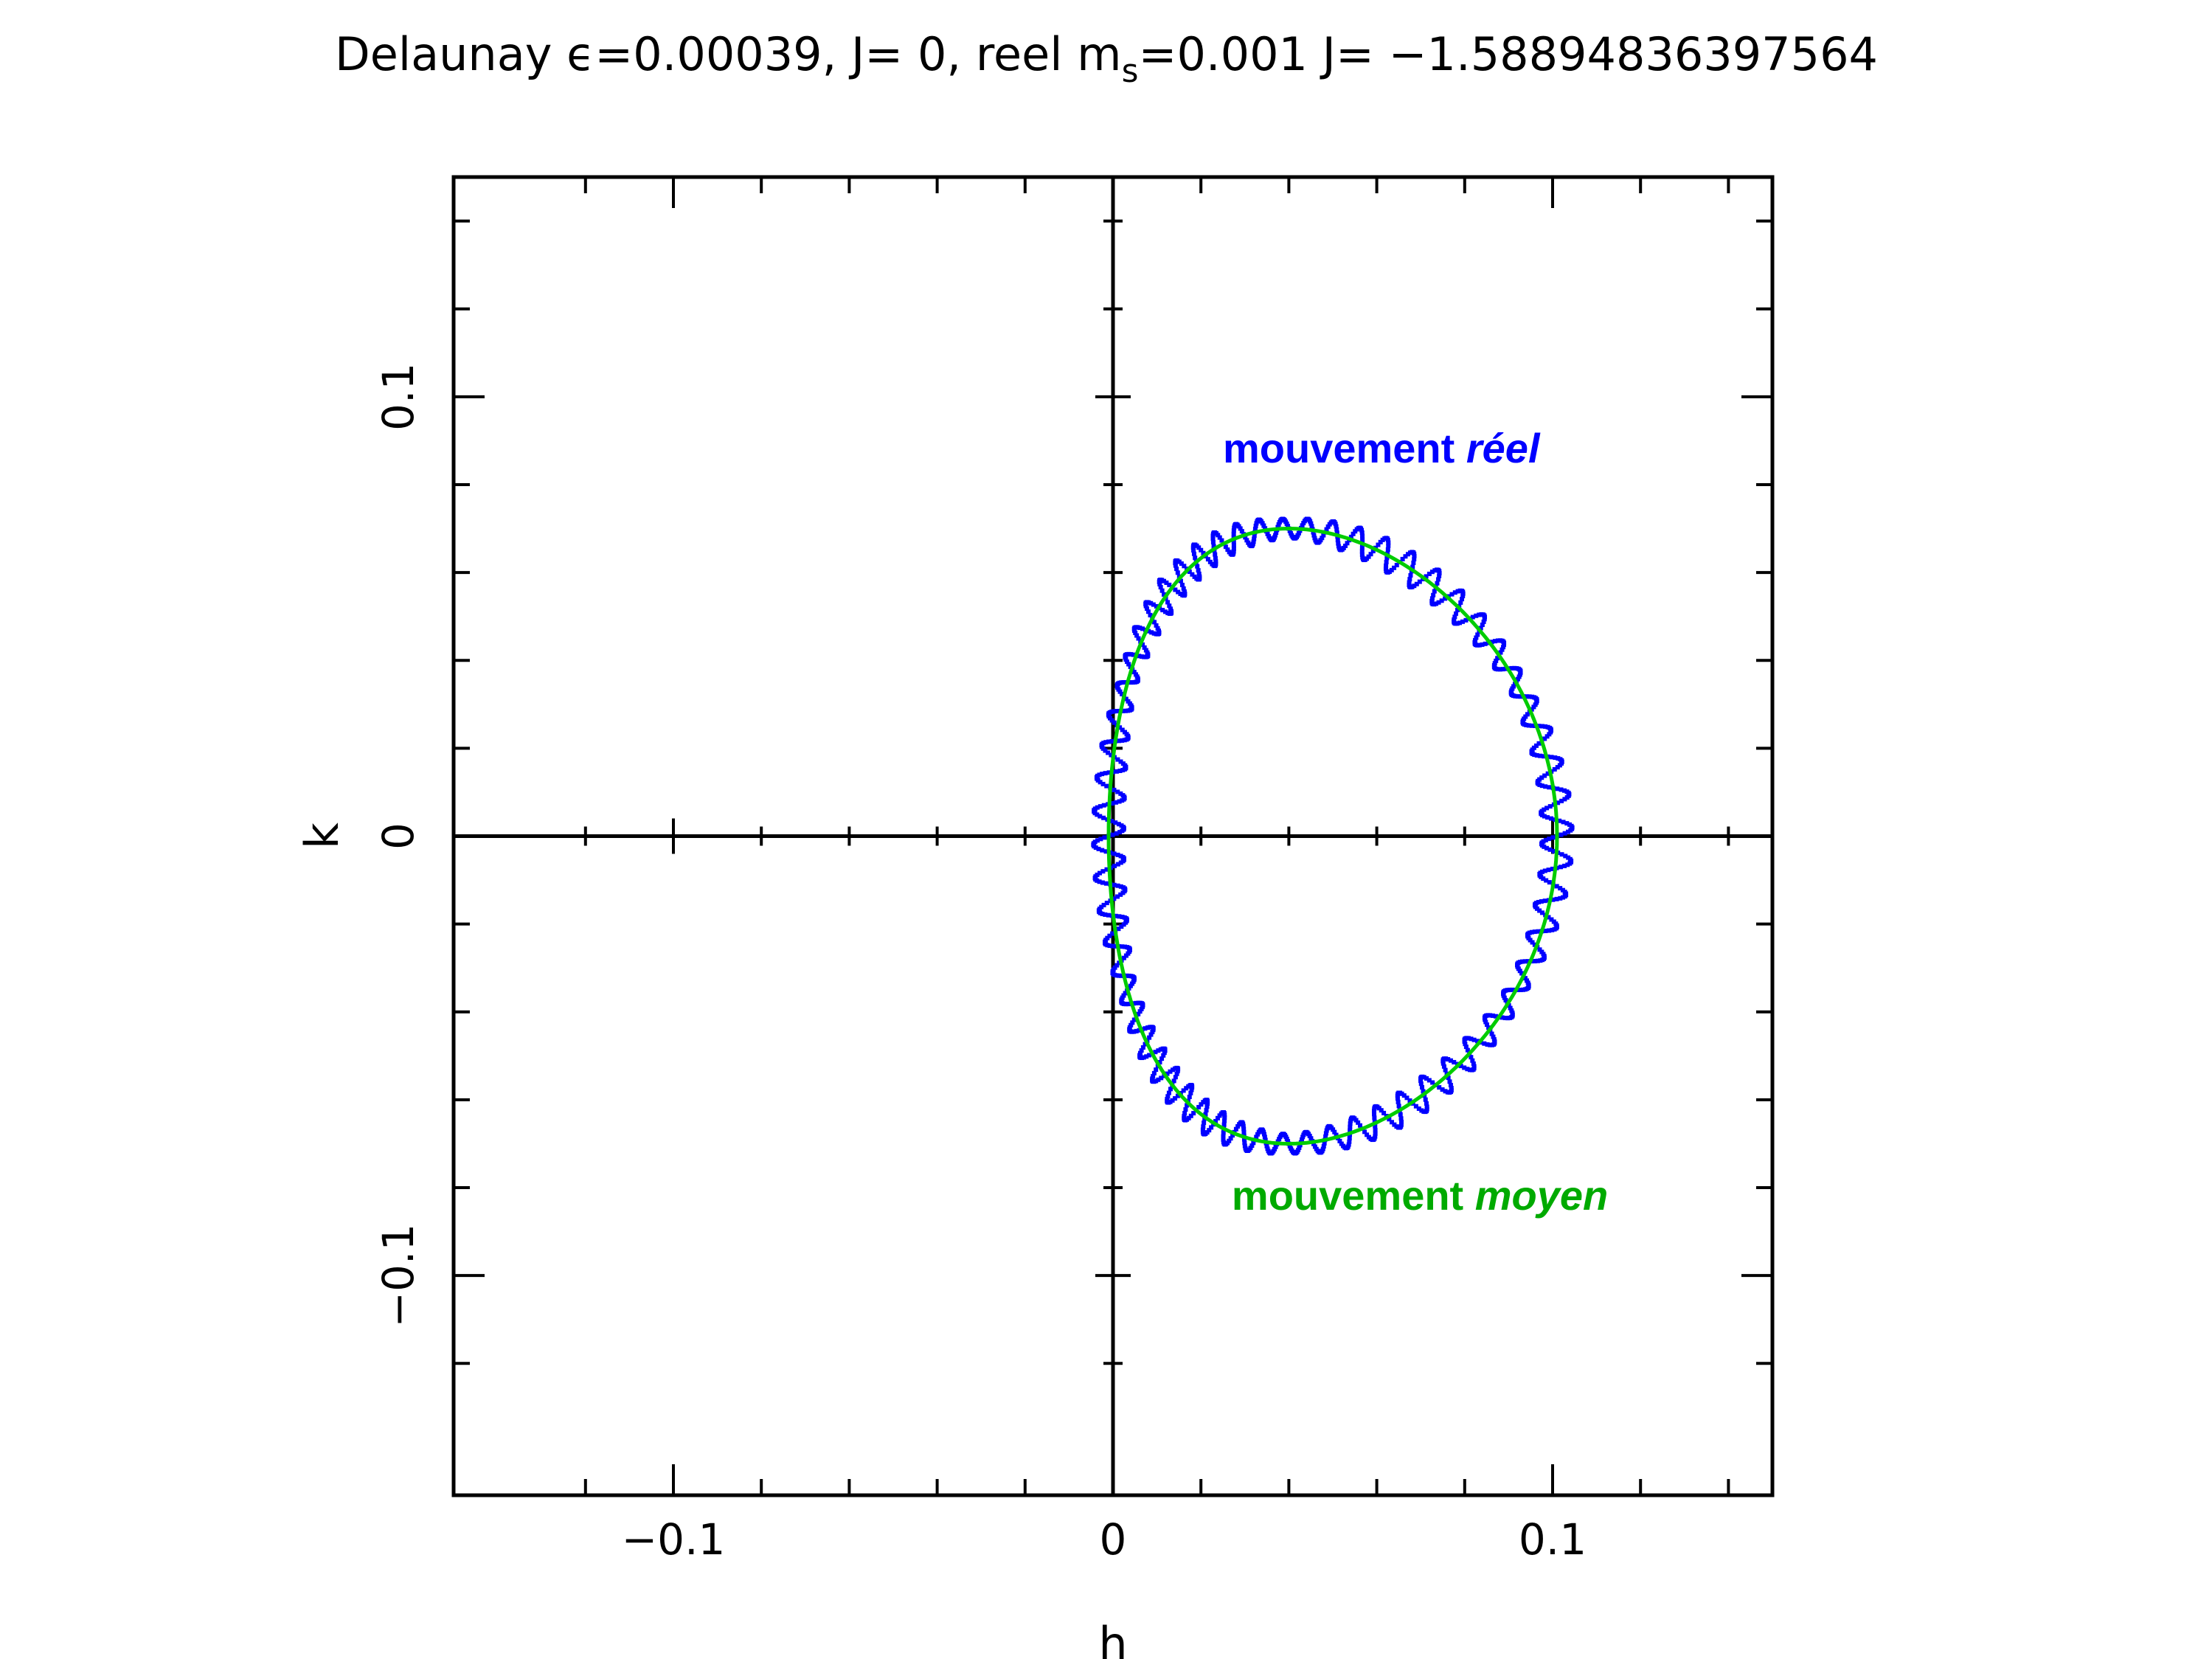 Image resolution: width=2212 pixels, height=1659 pixels. I want to click on annotation-mouvement-reel: mouvement réel, so click(1382, 448).